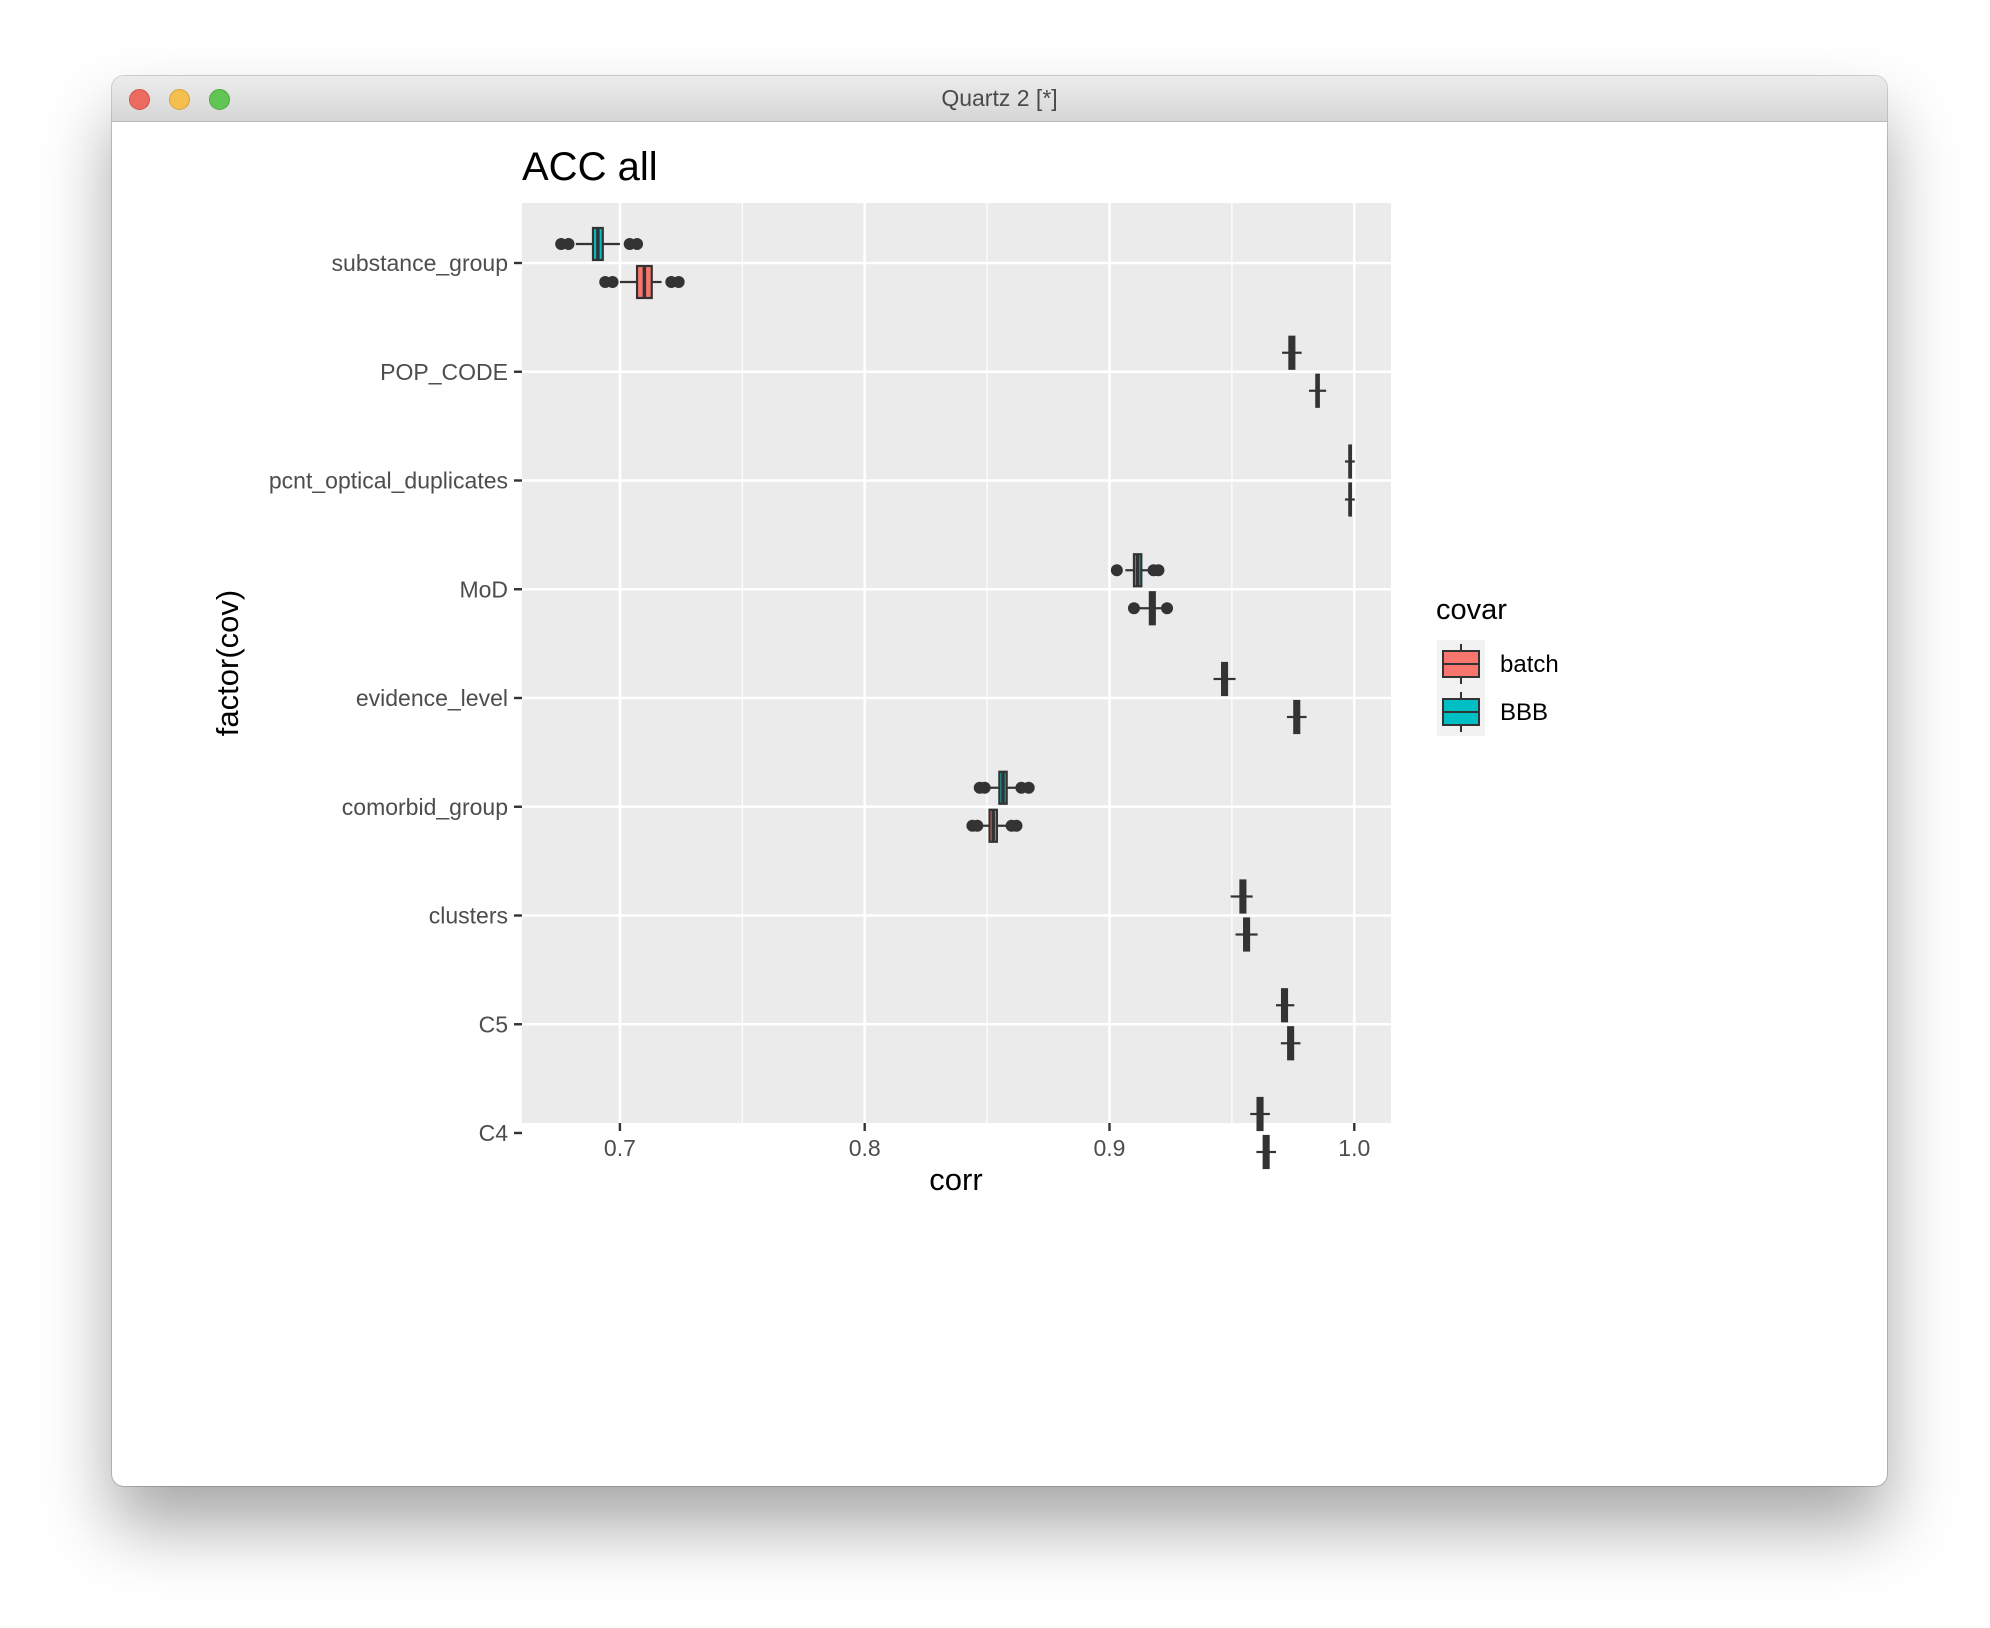  Describe the element at coordinates (599, 244) in the screenshot. I see `box-BBB-substance_group` at that location.